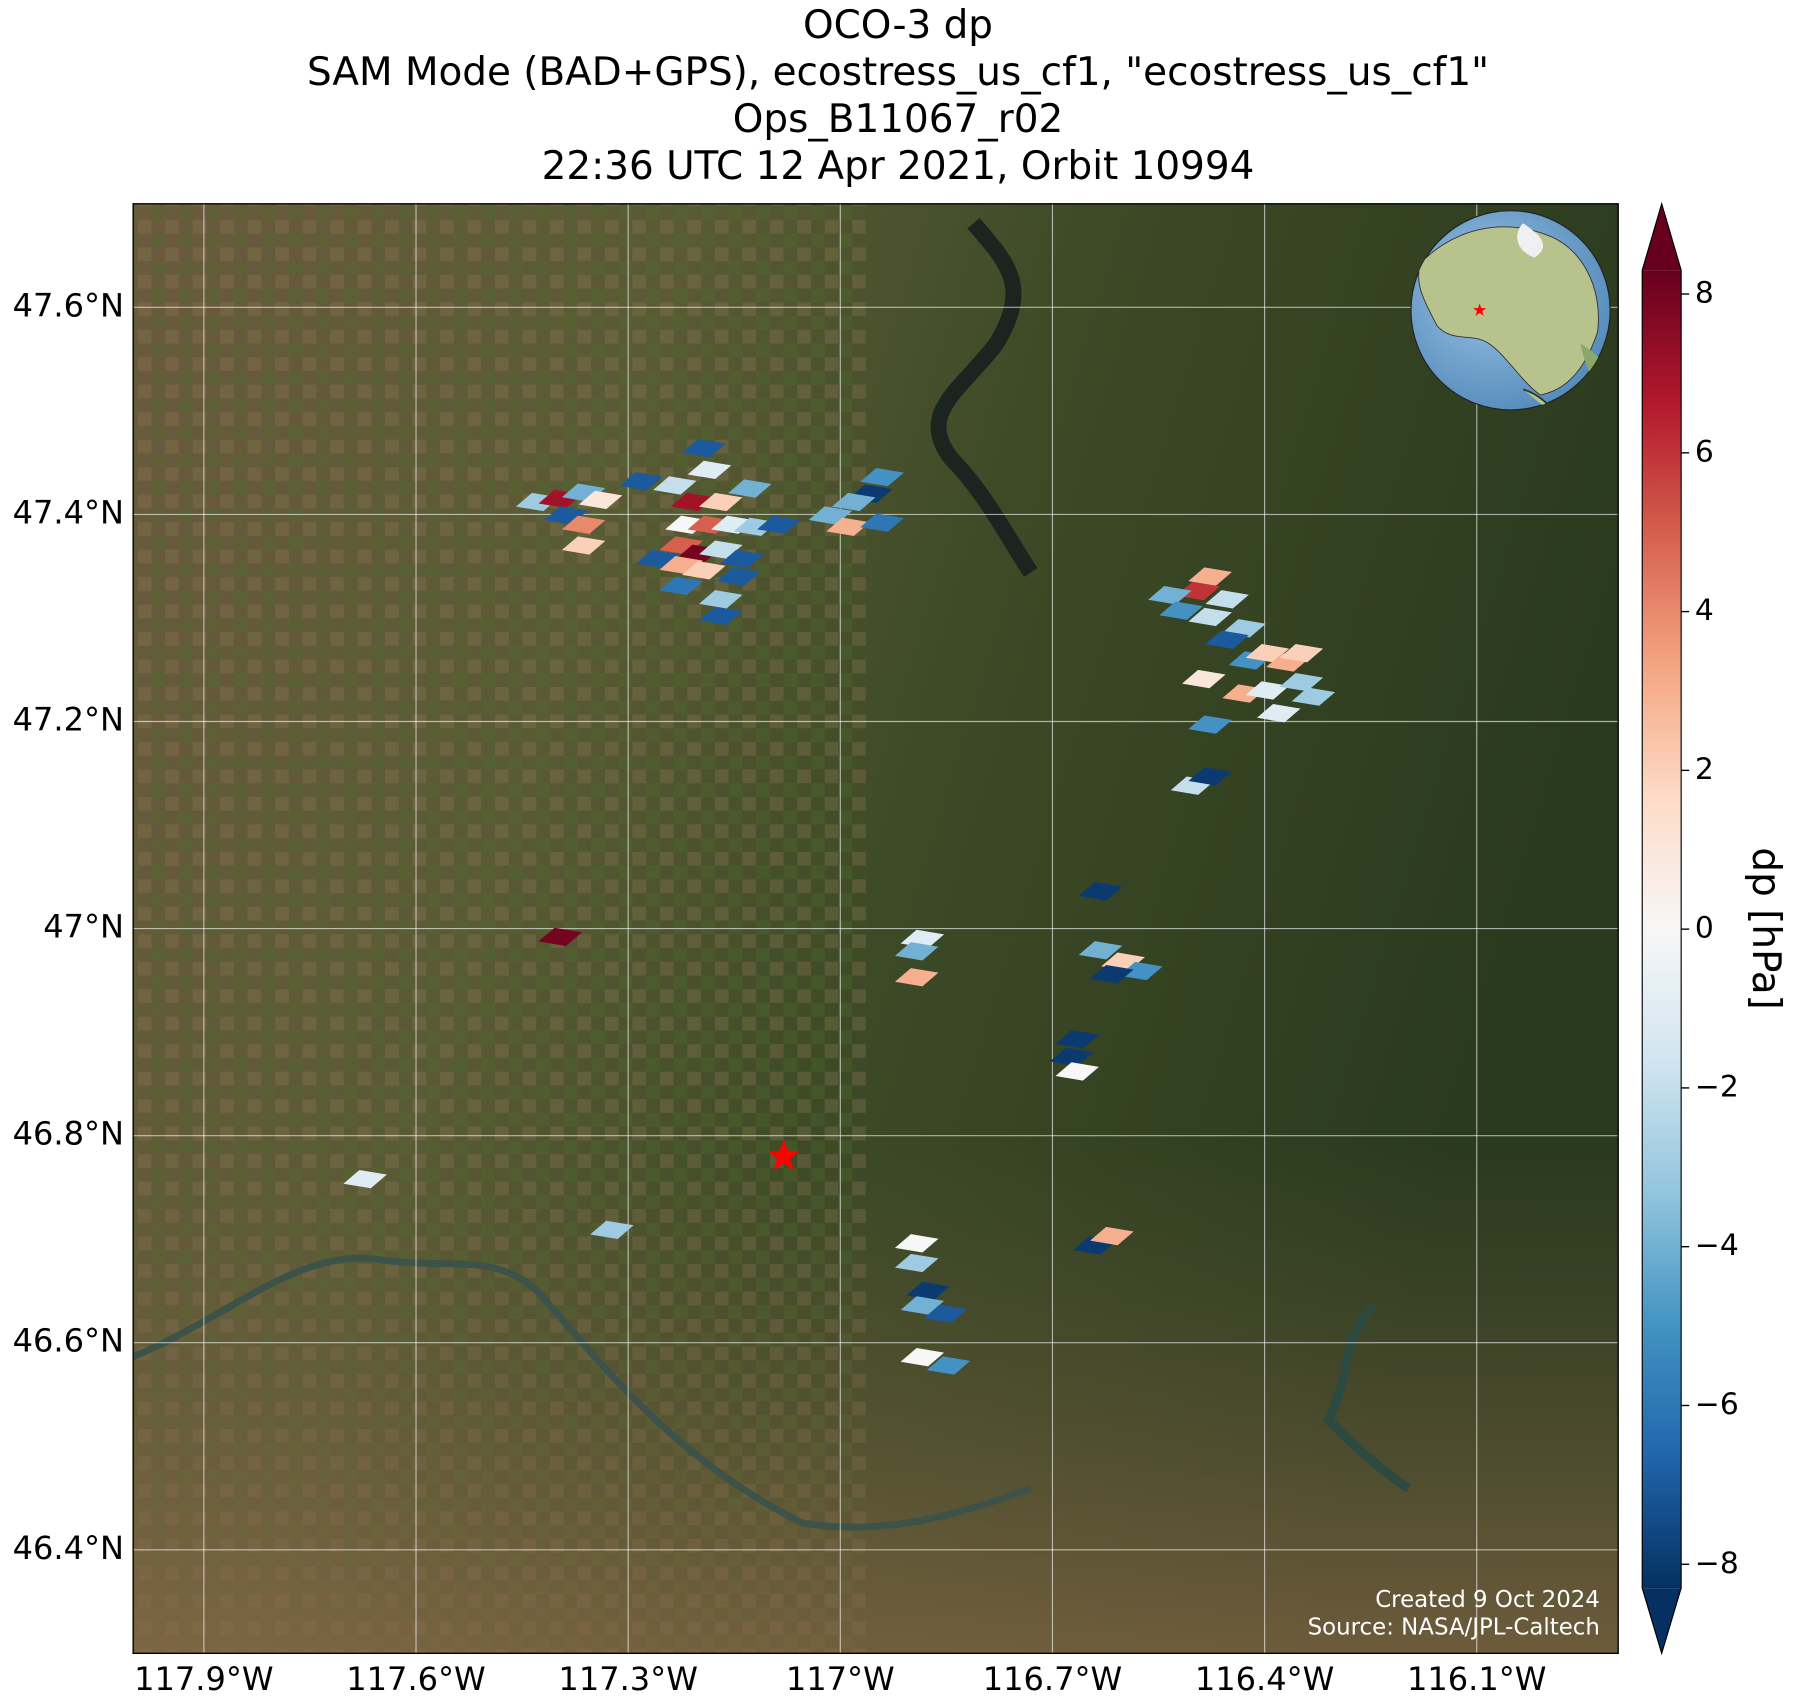 This screenshot has width=1796, height=1706. Describe the element at coordinates (68, 1548) in the screenshot. I see `y-tick-label: 46.4°N` at that location.